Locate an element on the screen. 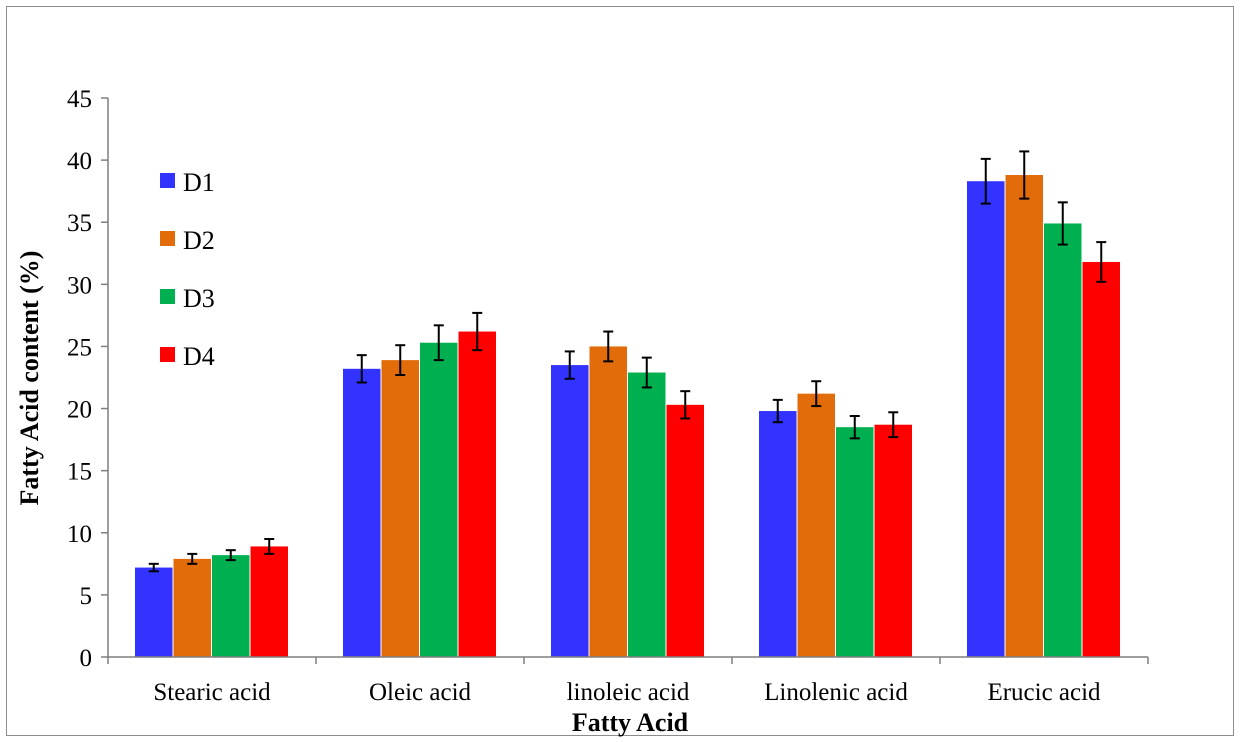  x-axis-title: Fatty Acid is located at coordinates (630, 722).